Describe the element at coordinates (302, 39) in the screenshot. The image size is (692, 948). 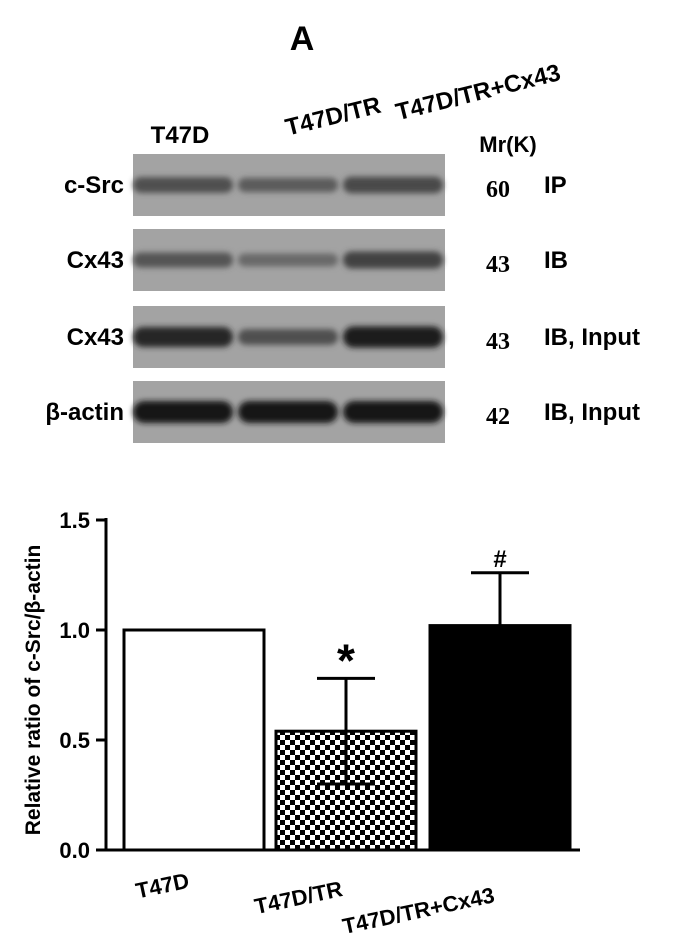
I see `panel-label: A` at that location.